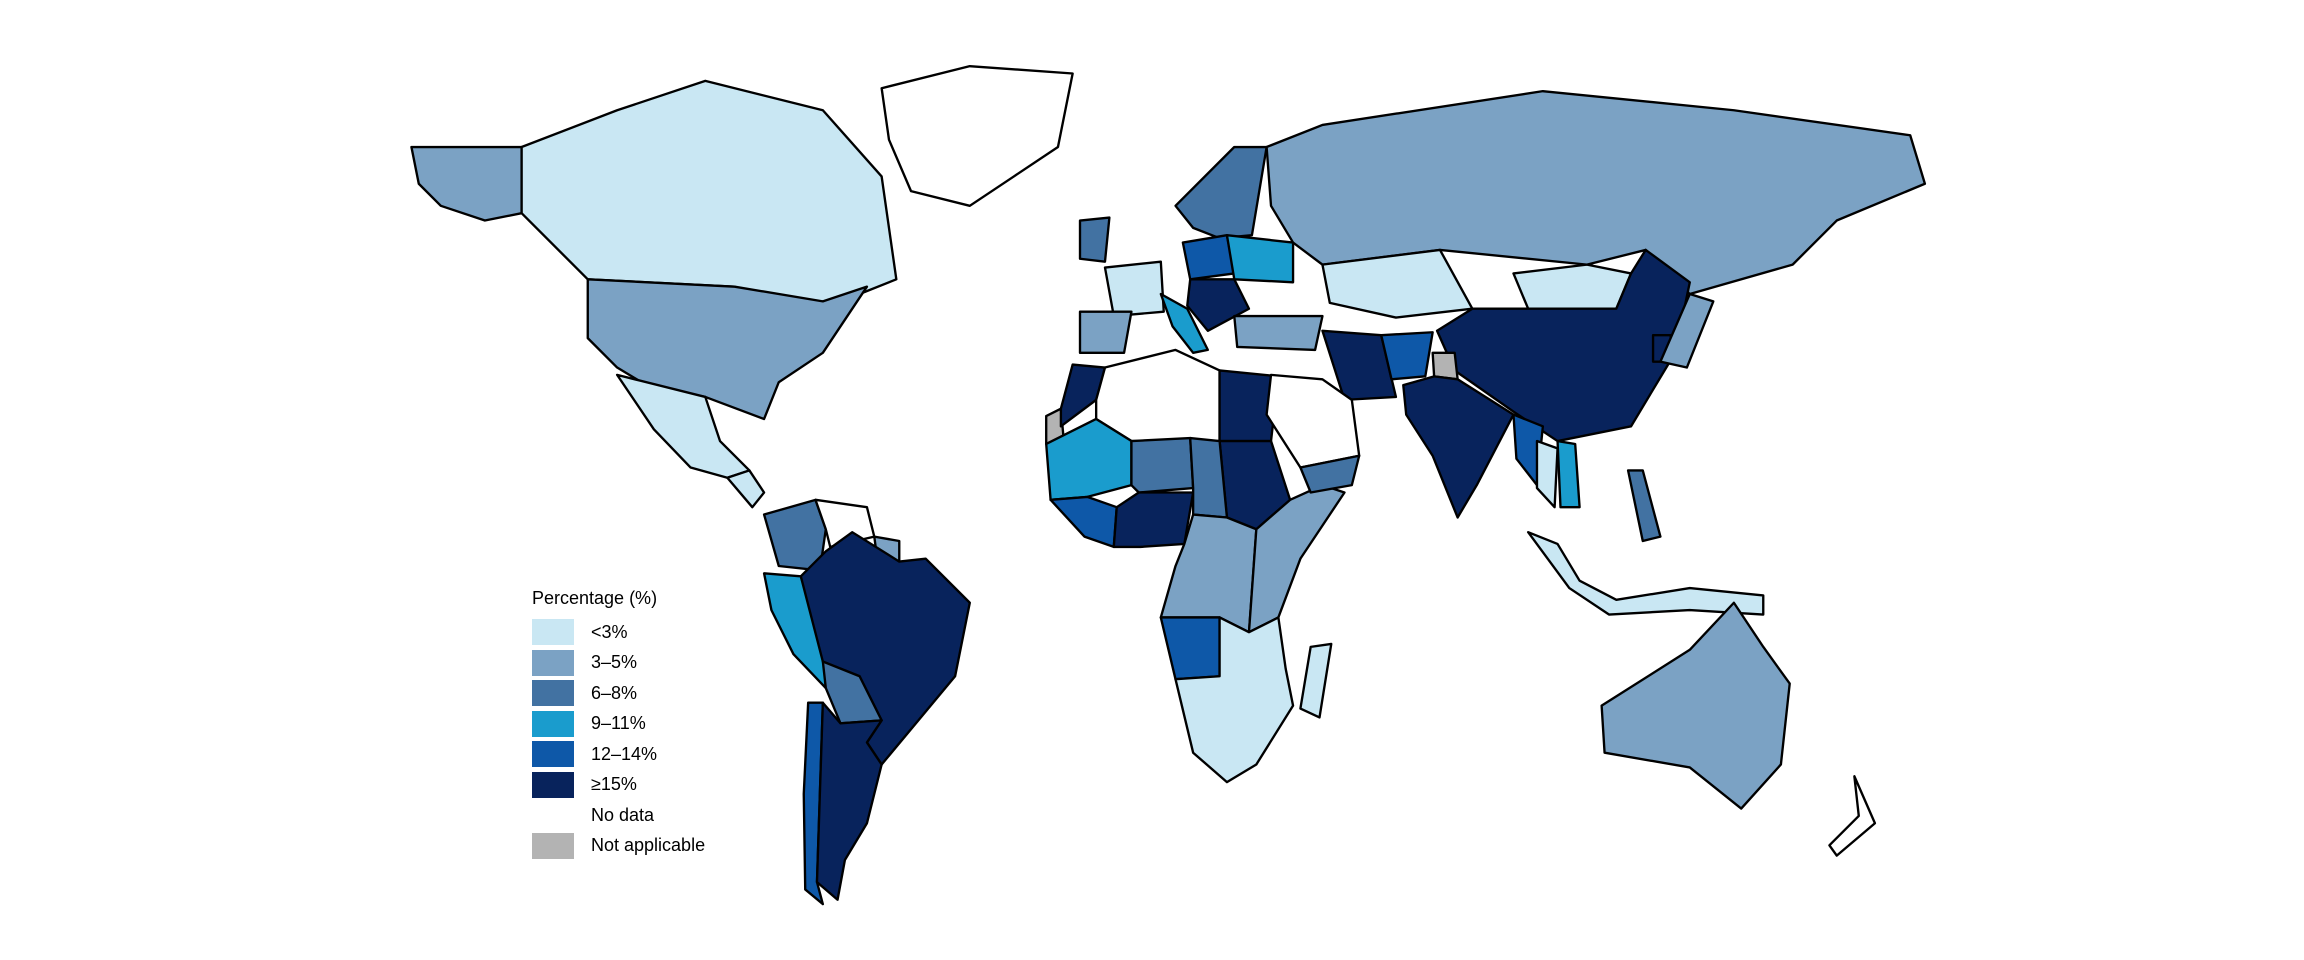 The image size is (2304, 960). Describe the element at coordinates (1316, 680) in the screenshot. I see `region-madagascar` at that location.